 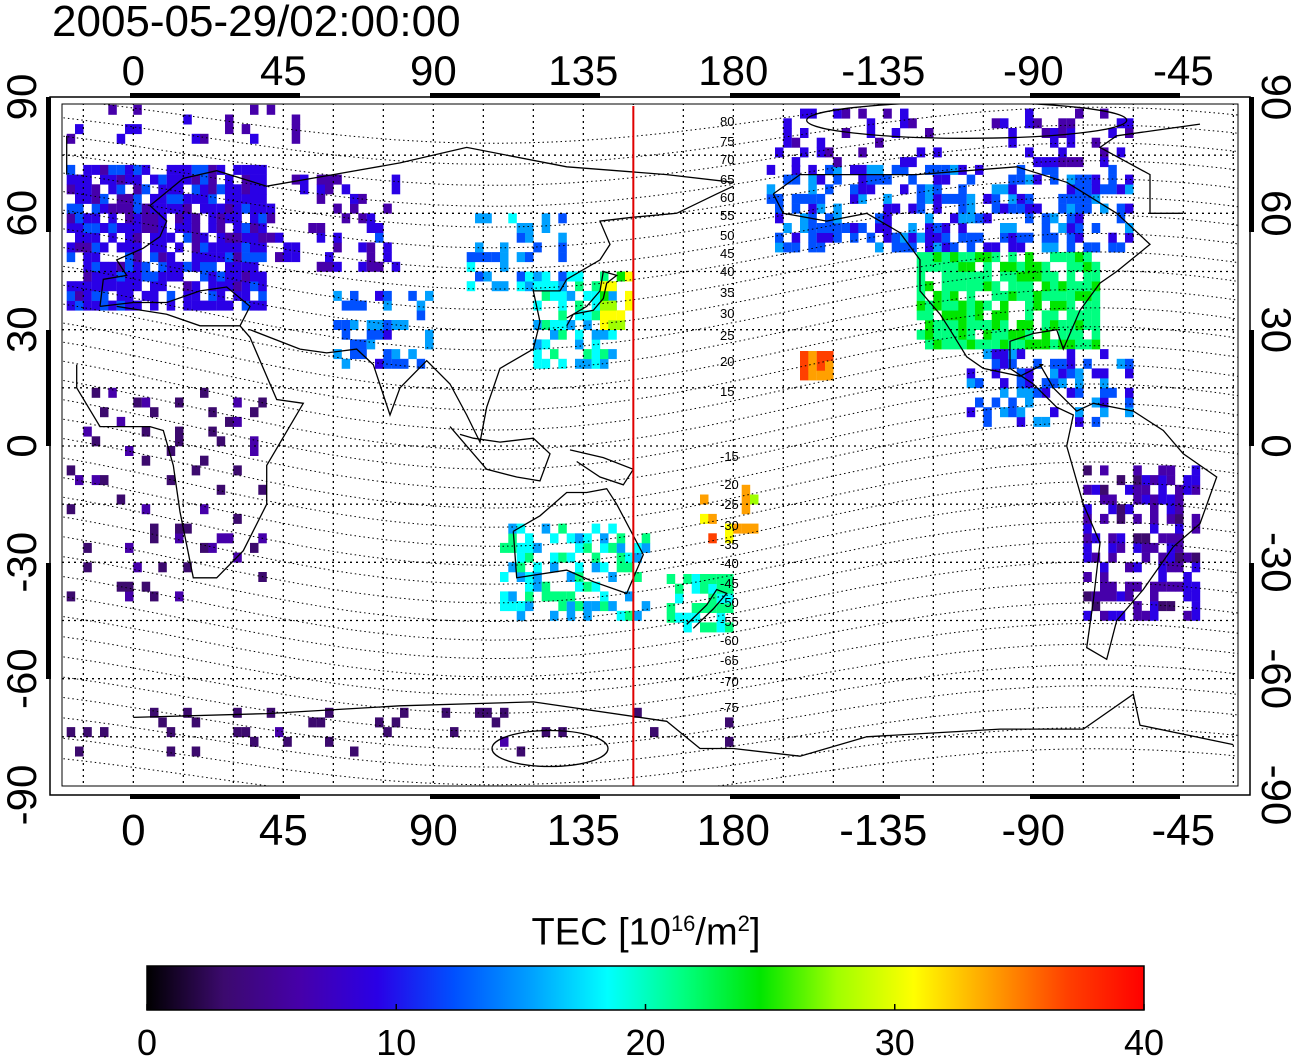 I want to click on lon-tick-label-top: 45, so click(x=283, y=70).